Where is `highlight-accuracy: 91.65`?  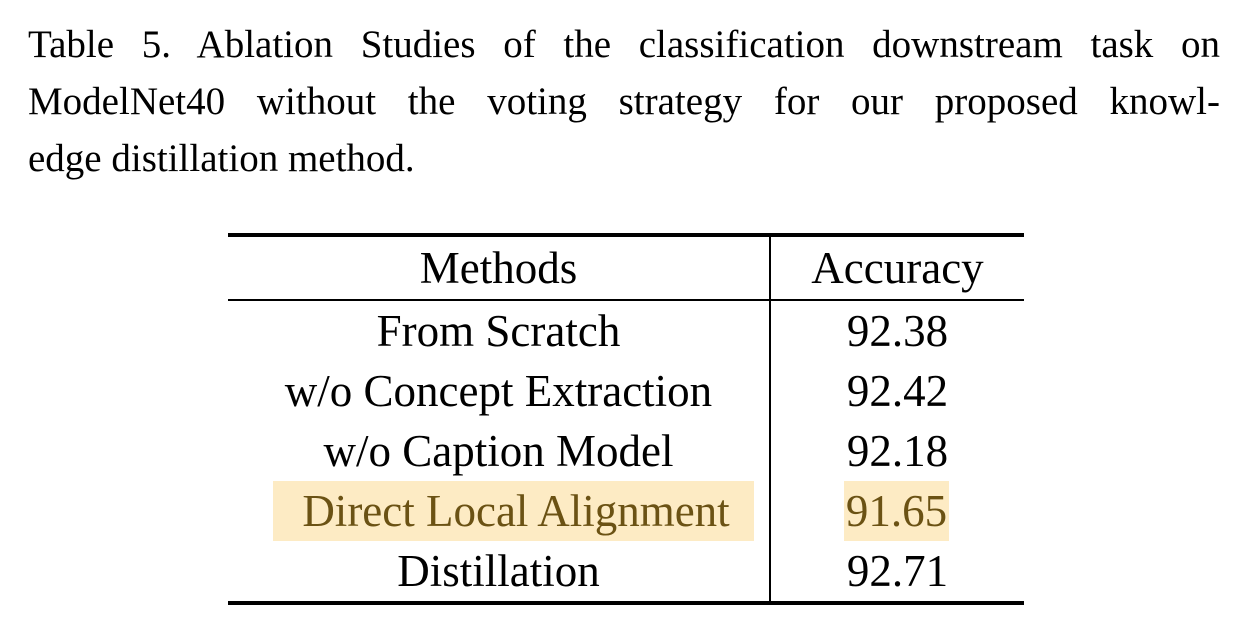 highlight-accuracy: 91.65 is located at coordinates (896, 511).